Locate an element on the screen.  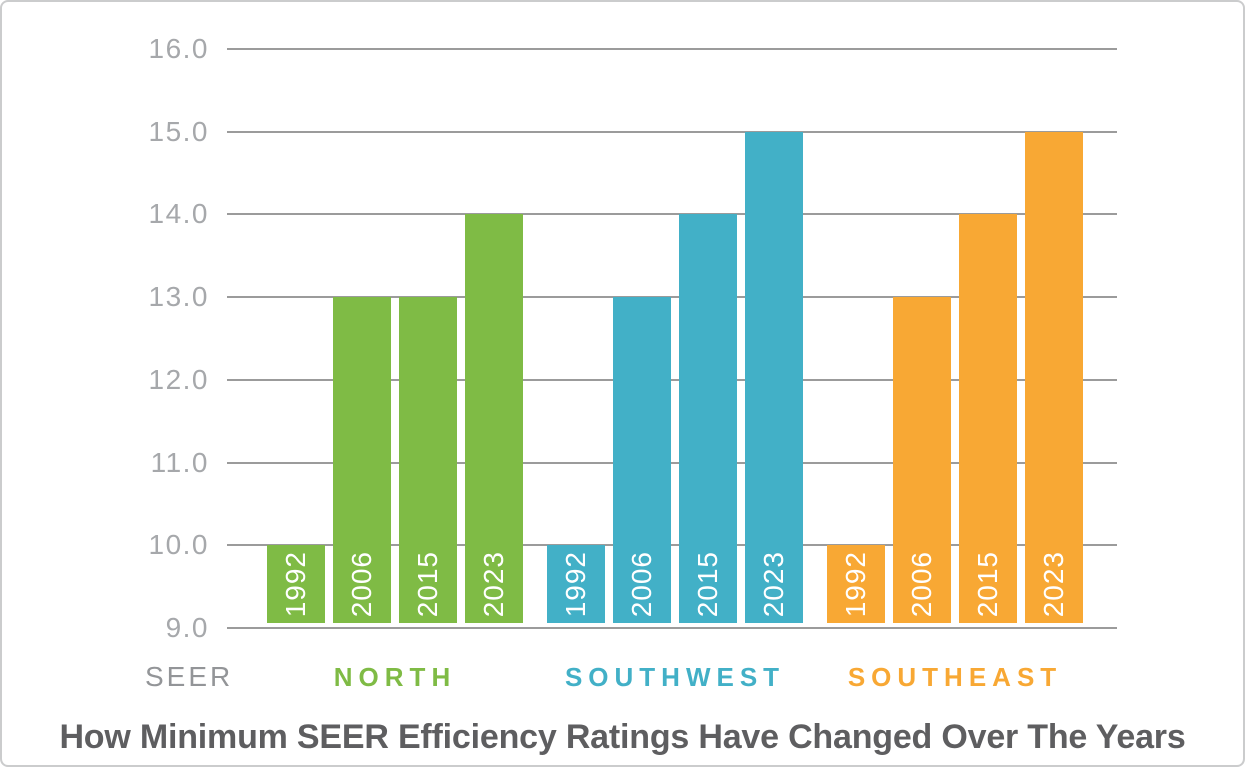
y-tick-label: 15.0 is located at coordinates (178, 131).